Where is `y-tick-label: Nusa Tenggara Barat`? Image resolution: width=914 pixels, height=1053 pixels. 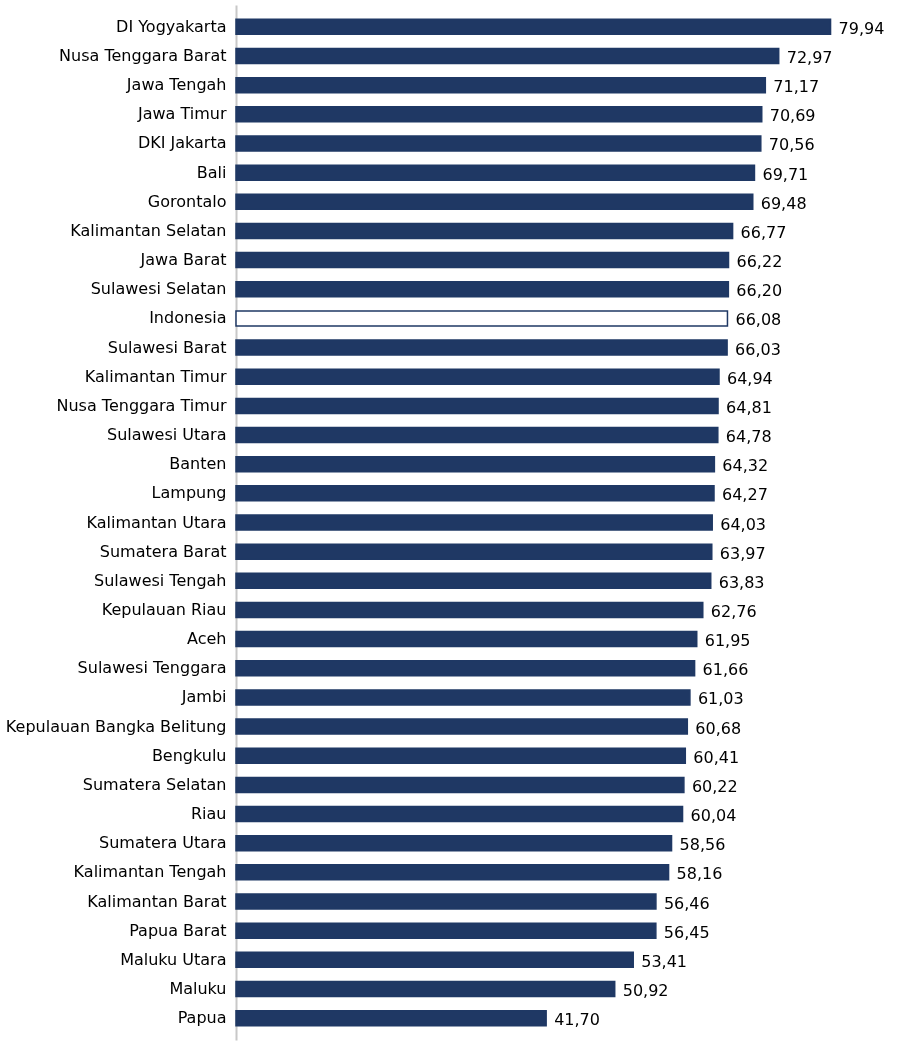
y-tick-label: Nusa Tenggara Barat is located at coordinates (143, 56).